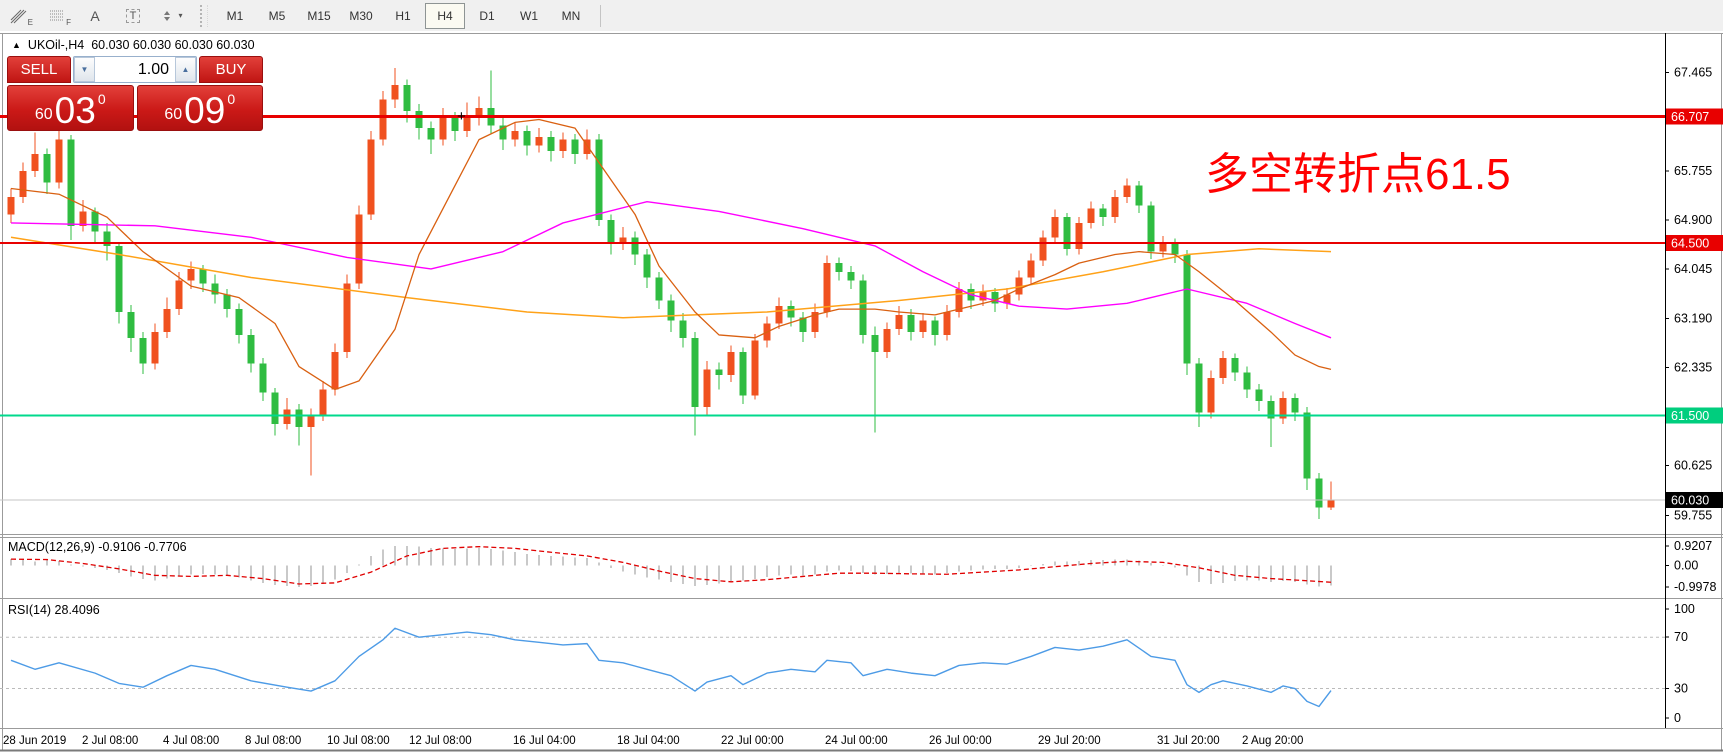  I want to click on macd-label: MACD(12,26,9) -0.9106 -0.7706, so click(97, 547).